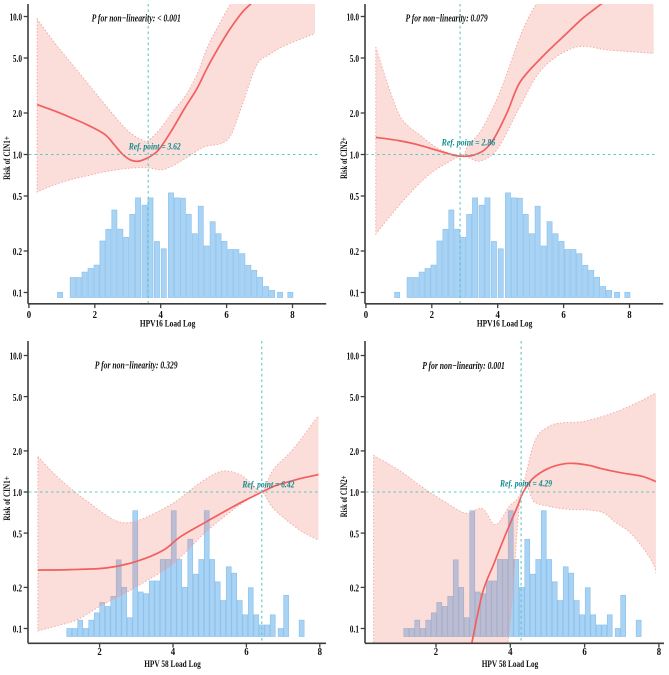 This screenshot has height=675, width=669. Describe the element at coordinates (525, 485) in the screenshot. I see `svg-text: Ref. point = 4.29` at that location.